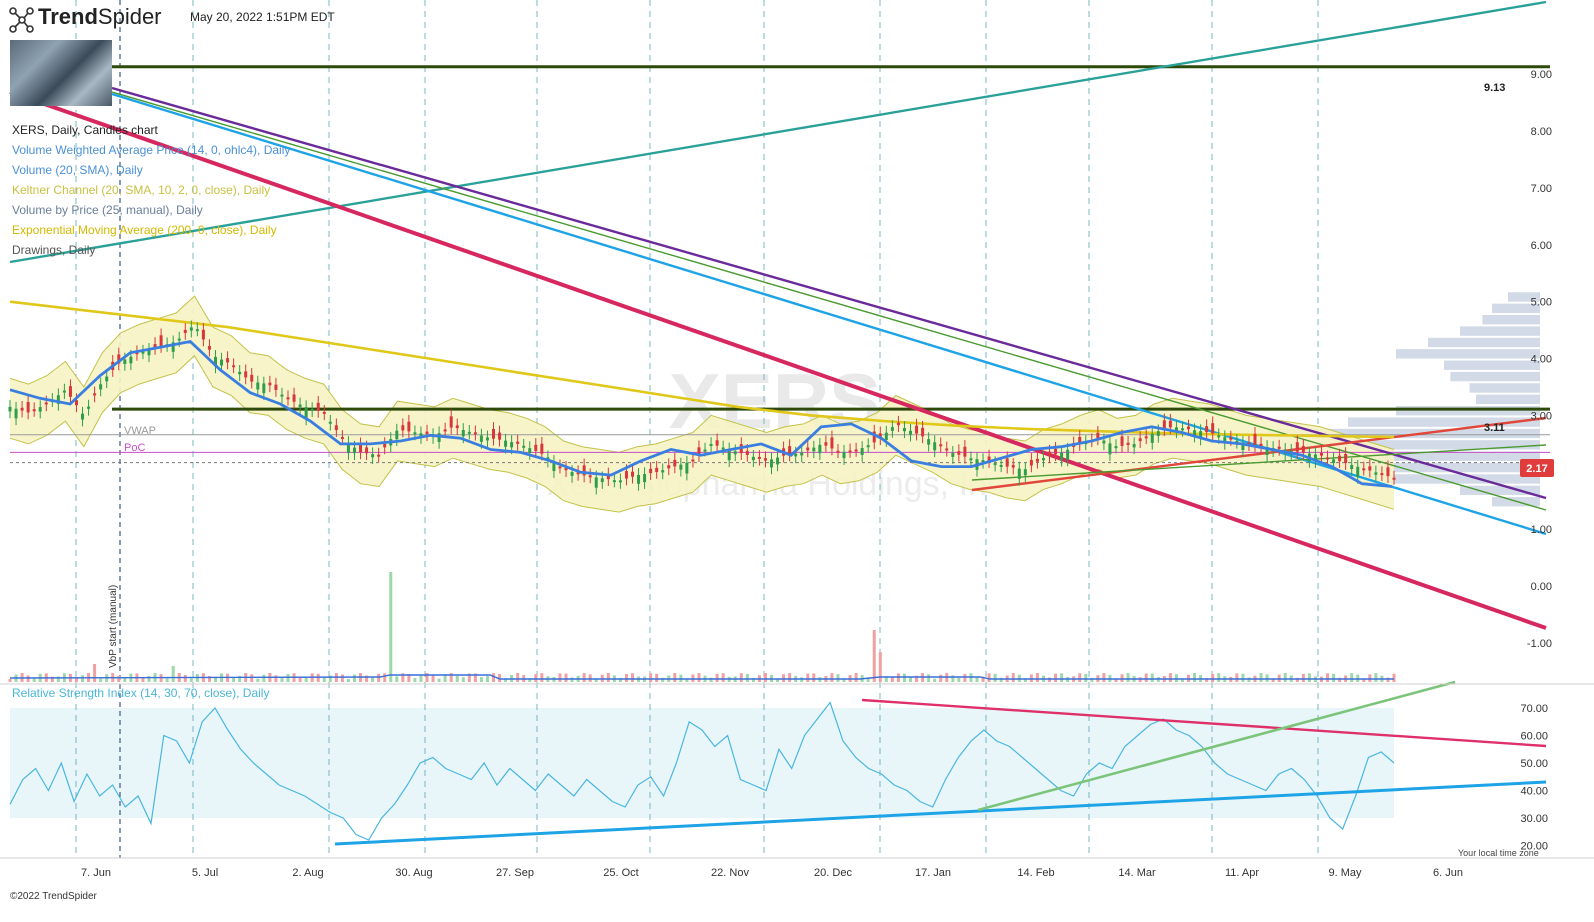  Describe the element at coordinates (1539, 644) in the screenshot. I see `y-tick-label: -1.00` at that location.